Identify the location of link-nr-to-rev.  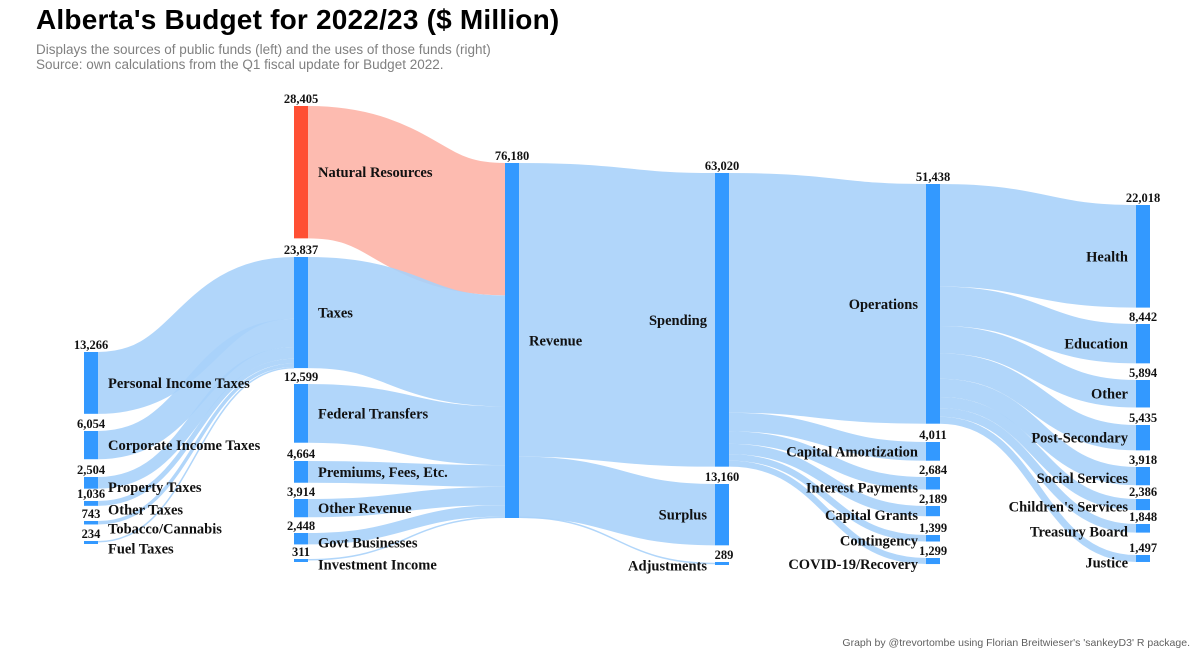
(406, 201).